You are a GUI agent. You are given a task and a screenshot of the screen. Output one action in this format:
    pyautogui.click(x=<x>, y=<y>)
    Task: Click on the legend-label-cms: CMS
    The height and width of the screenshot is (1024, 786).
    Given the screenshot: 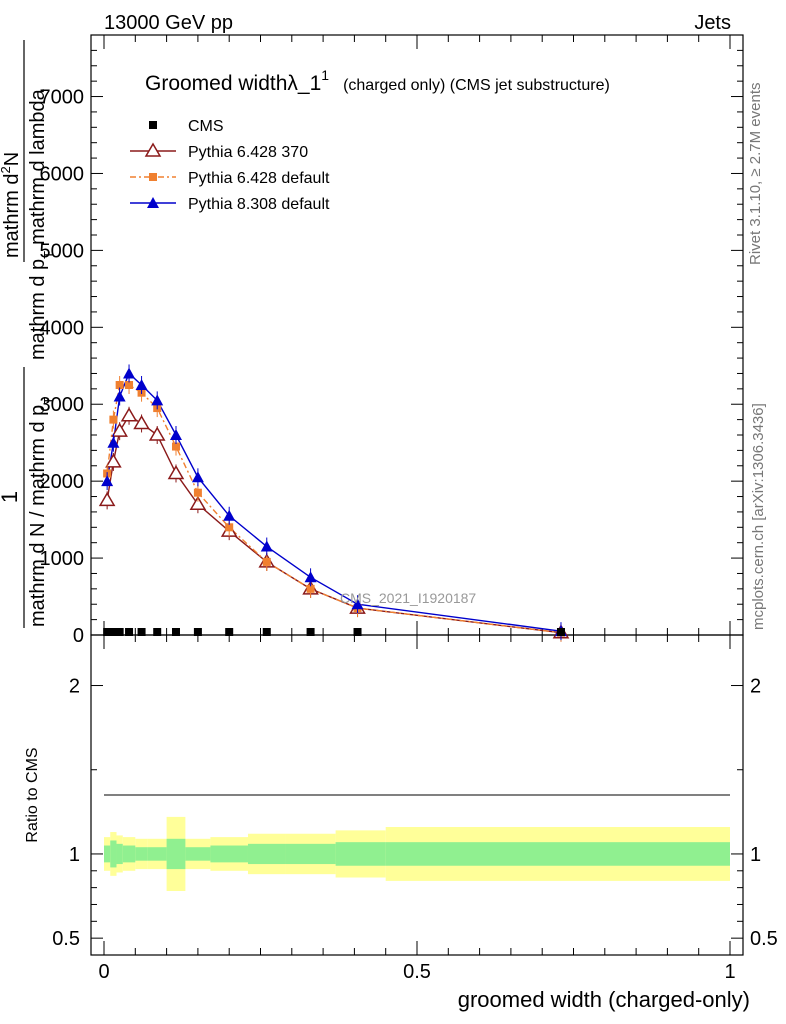 What is the action you would take?
    pyautogui.click(x=206, y=126)
    